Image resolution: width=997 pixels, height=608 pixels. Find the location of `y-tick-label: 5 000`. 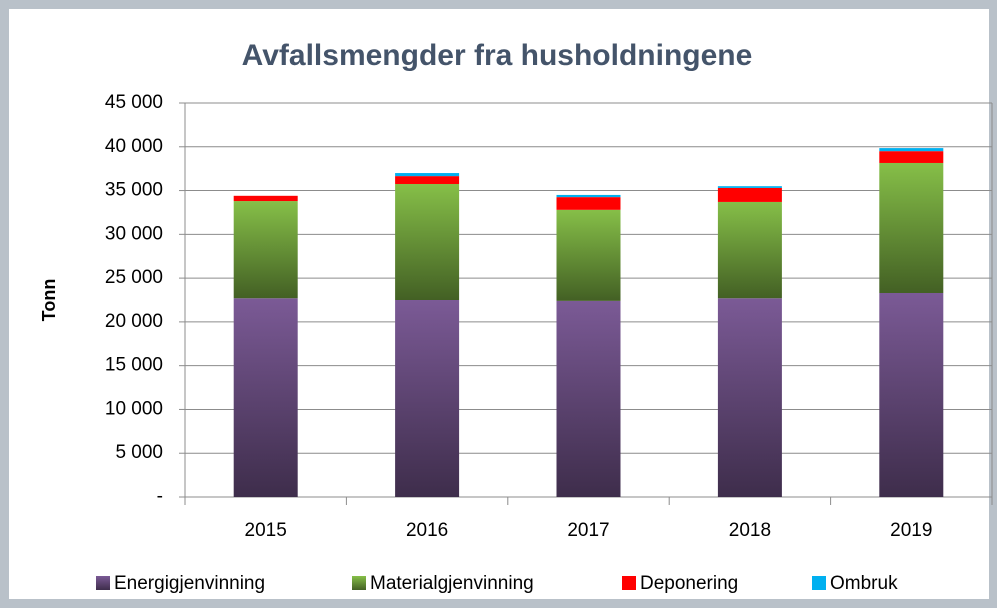

y-tick-label: 5 000 is located at coordinates (139, 452).